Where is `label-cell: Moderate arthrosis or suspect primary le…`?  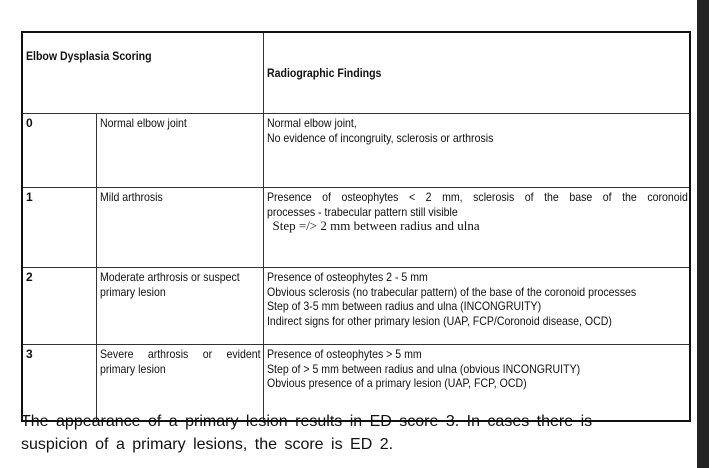
label-cell: Moderate arthrosis or suspect primary le… is located at coordinates (179, 306).